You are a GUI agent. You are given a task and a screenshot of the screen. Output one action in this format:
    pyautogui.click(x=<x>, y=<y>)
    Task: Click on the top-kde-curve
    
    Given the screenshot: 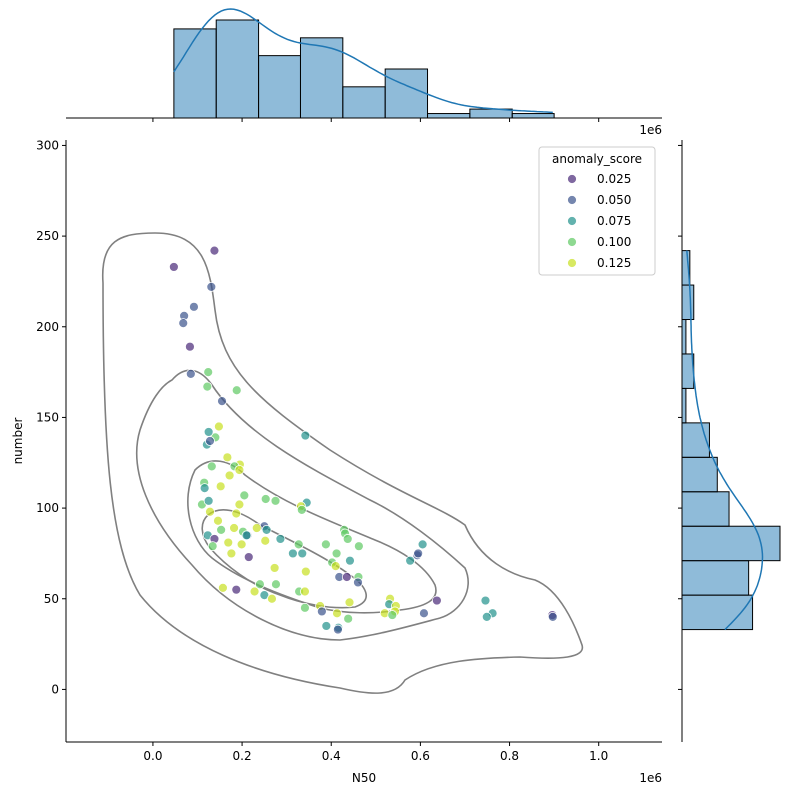 What is the action you would take?
    pyautogui.click(x=363, y=61)
    